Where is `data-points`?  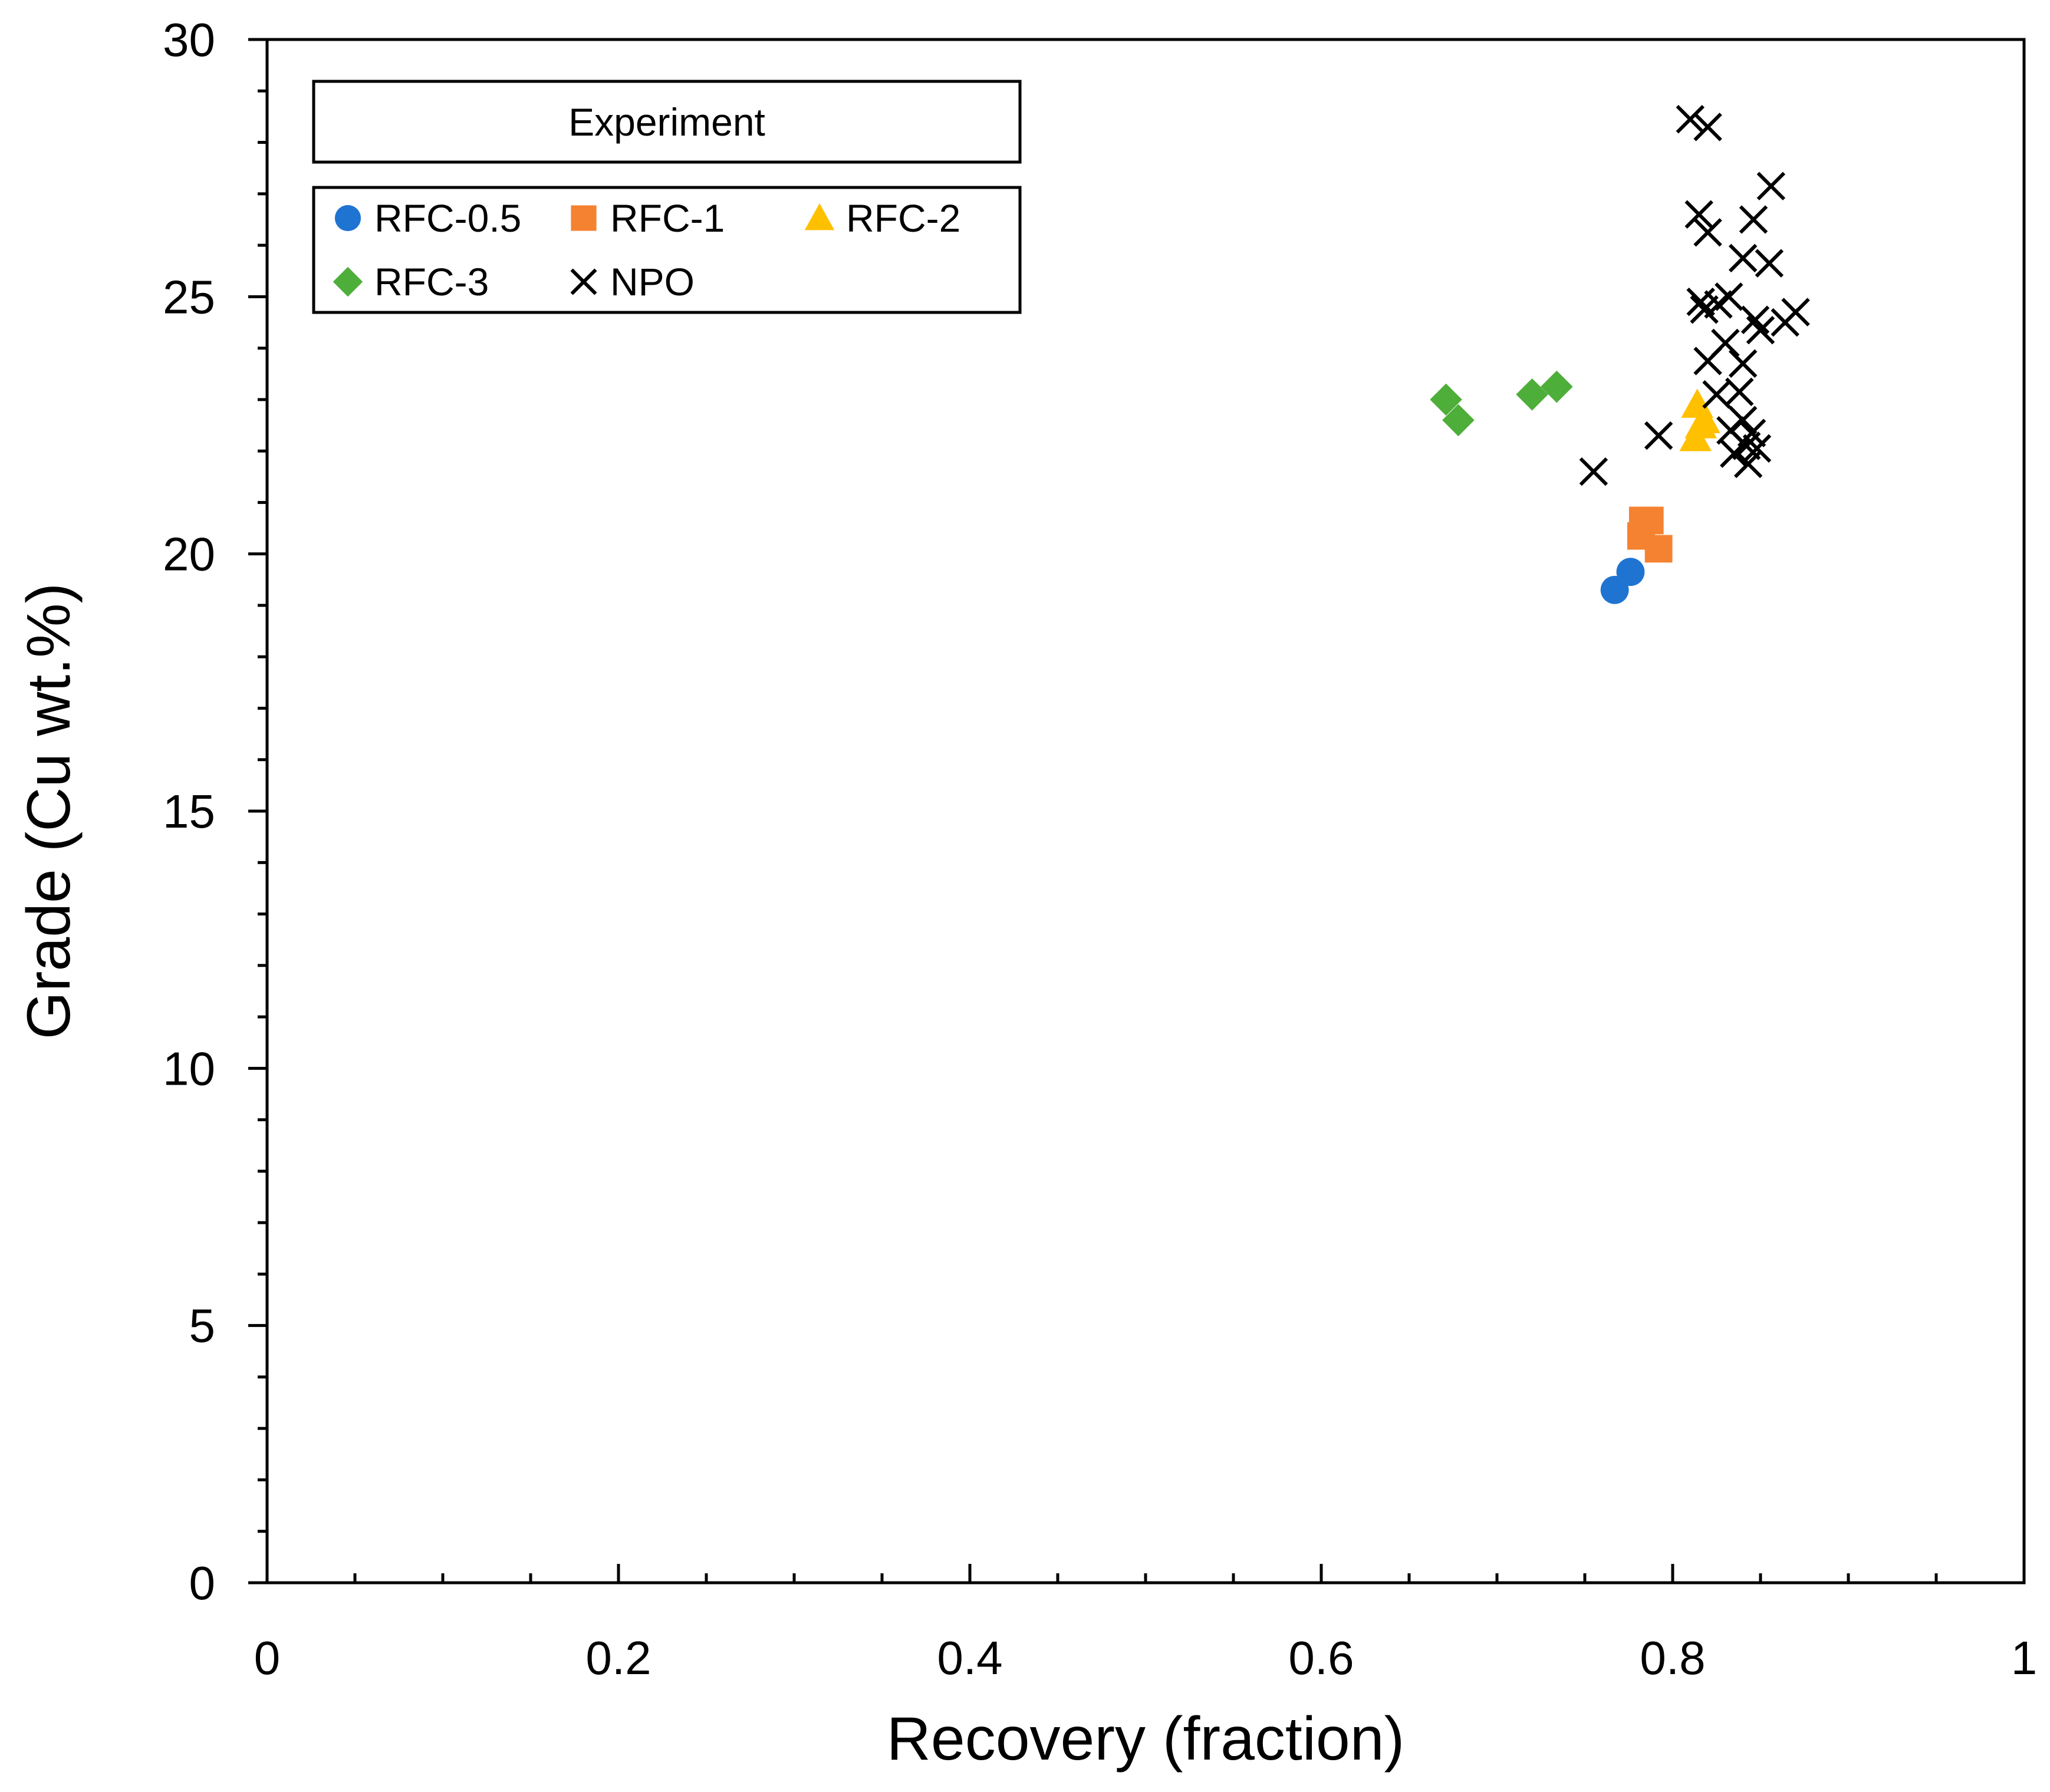 data-points is located at coordinates (1620, 354).